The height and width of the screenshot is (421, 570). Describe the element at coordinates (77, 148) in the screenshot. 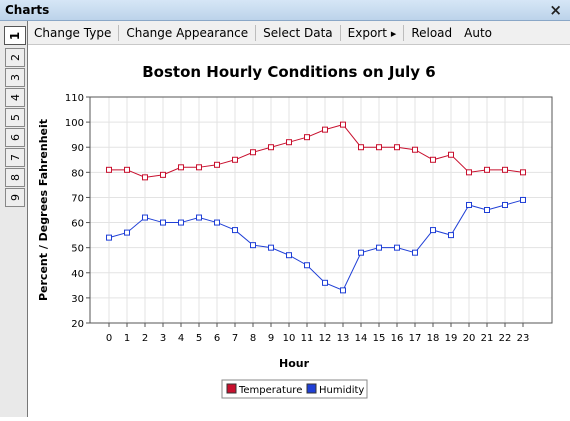

I see `y-tick-label: 90` at that location.